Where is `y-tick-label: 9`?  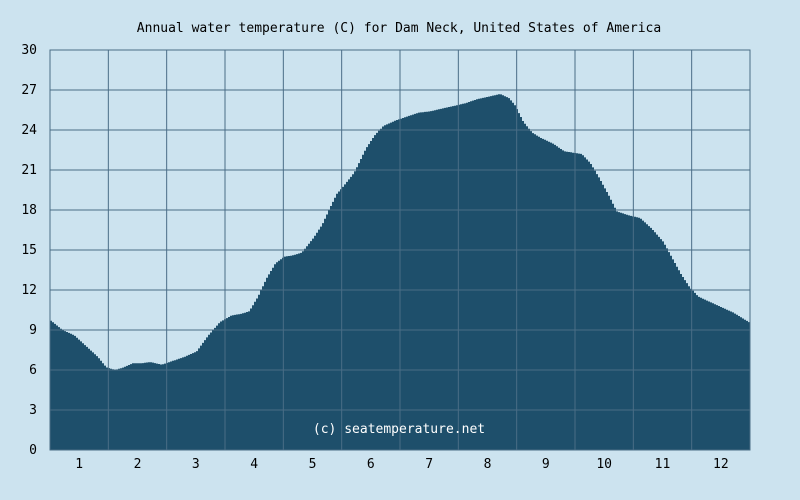 y-tick-label: 9 is located at coordinates (33, 330).